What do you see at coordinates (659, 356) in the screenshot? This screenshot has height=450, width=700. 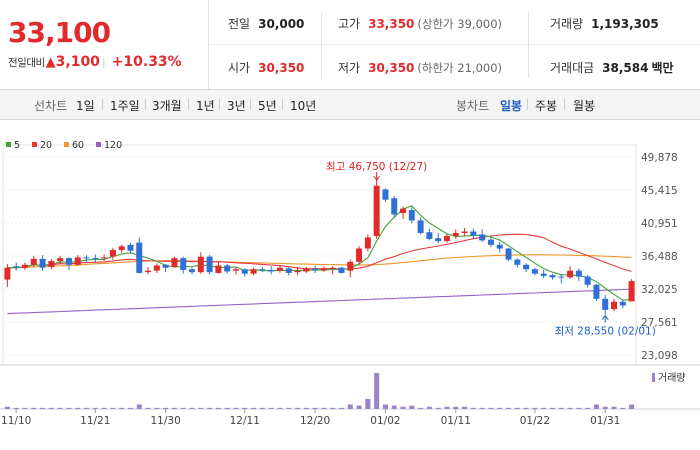 I see `y-tick-label: 23,098` at bounding box center [659, 356].